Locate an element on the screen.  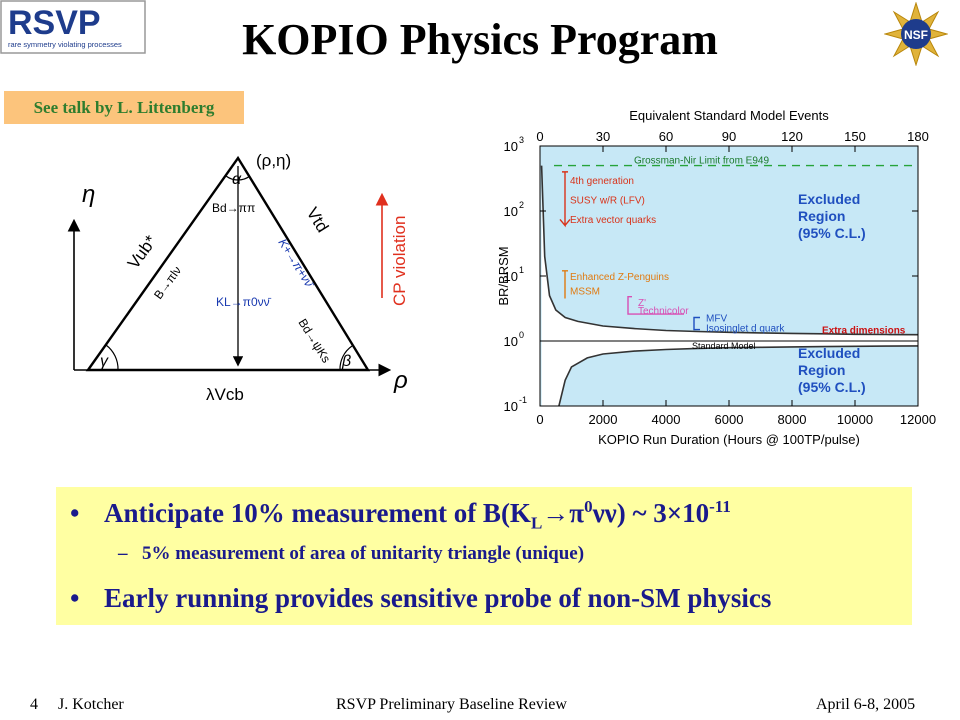
beta-label: β is located at coordinates (346, 361).